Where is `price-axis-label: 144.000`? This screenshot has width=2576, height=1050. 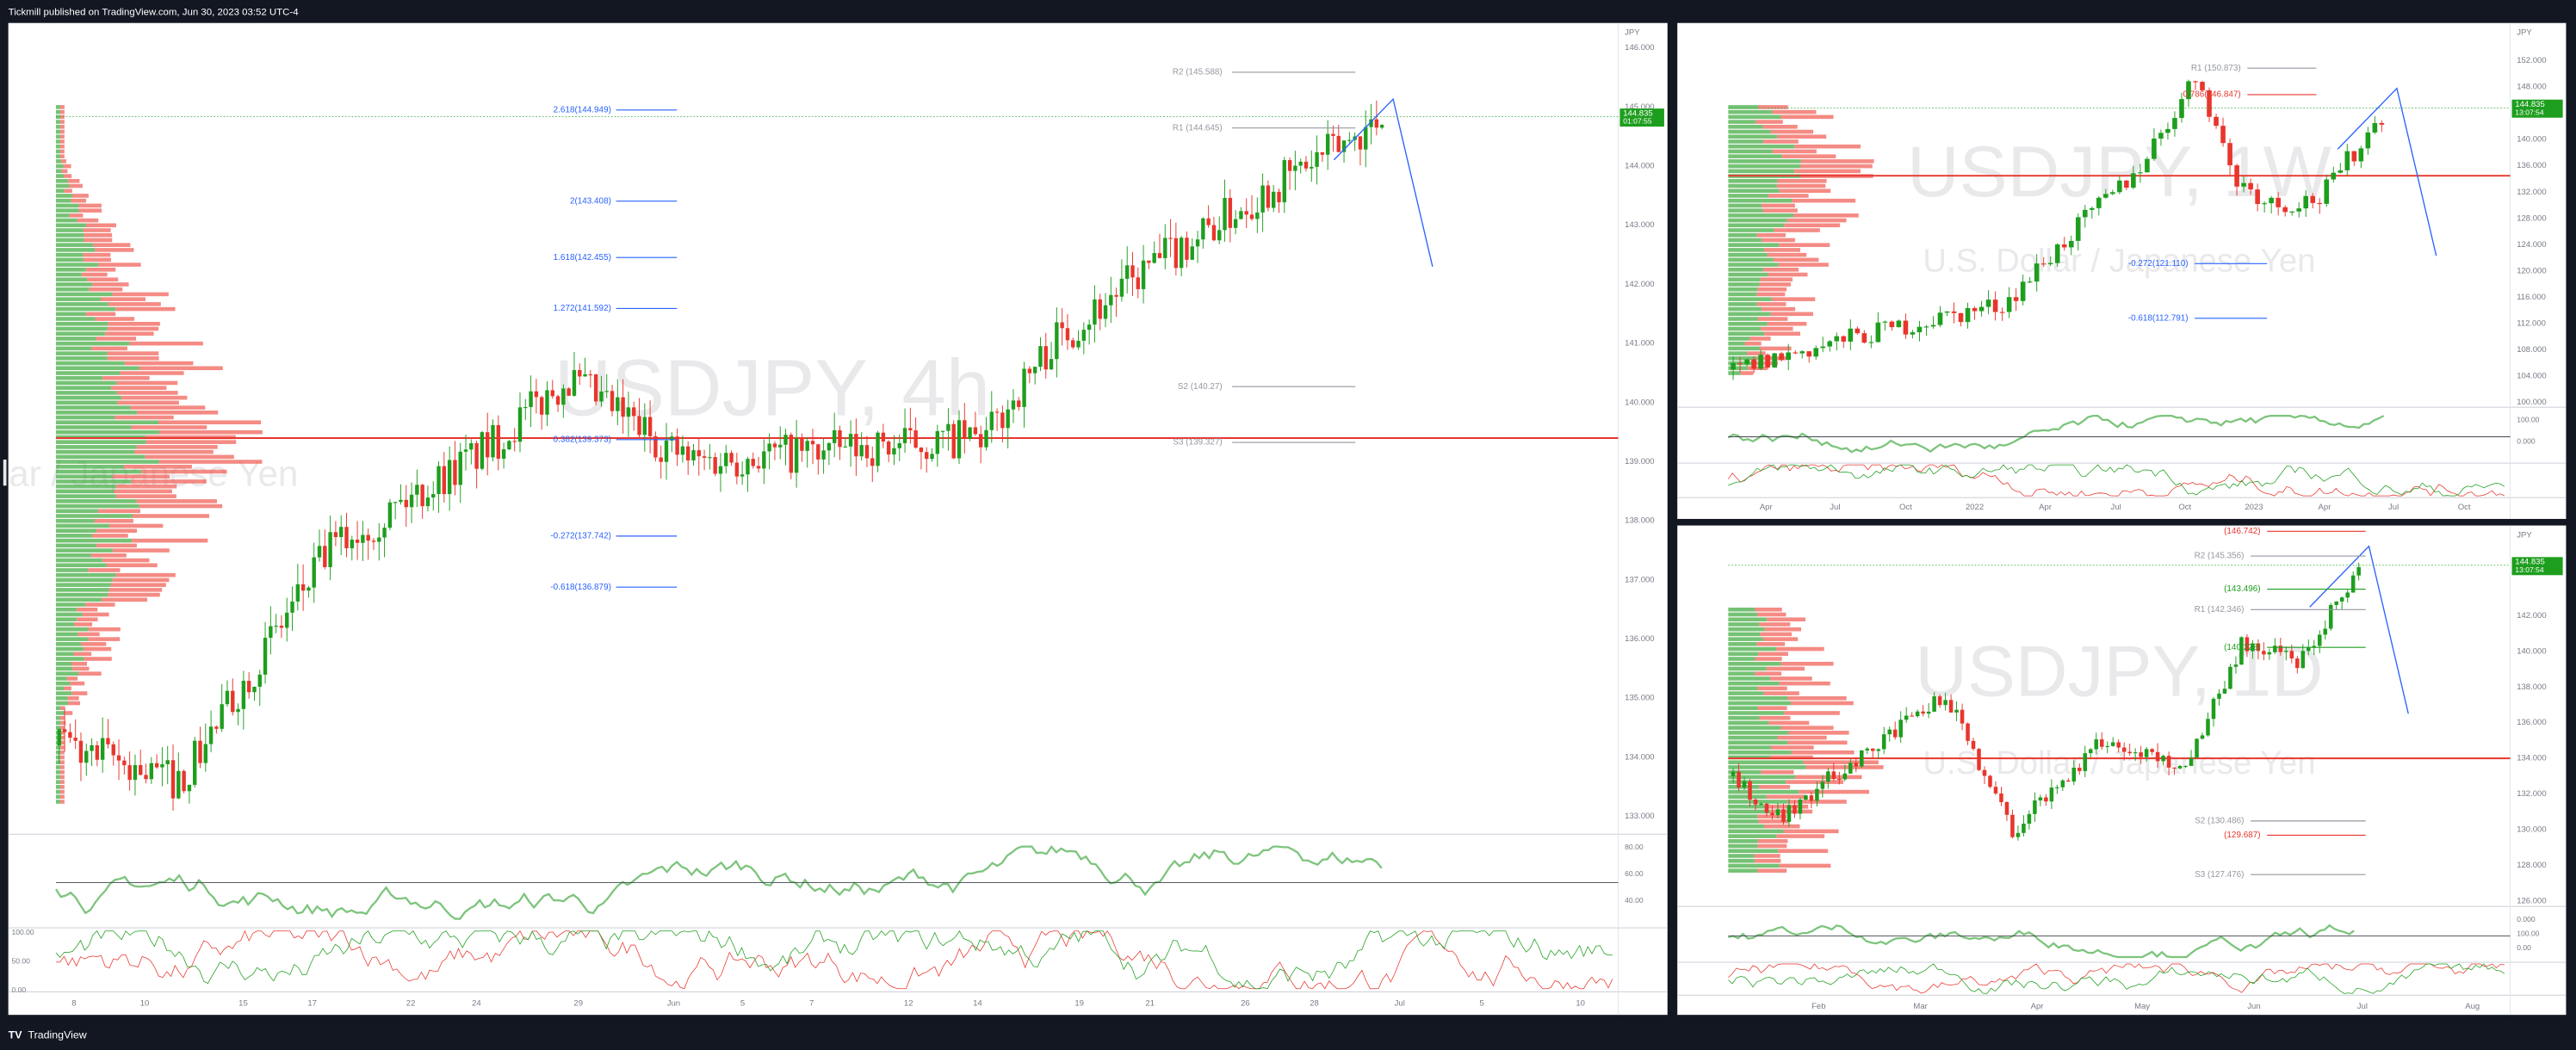 price-axis-label: 144.000 is located at coordinates (1640, 167).